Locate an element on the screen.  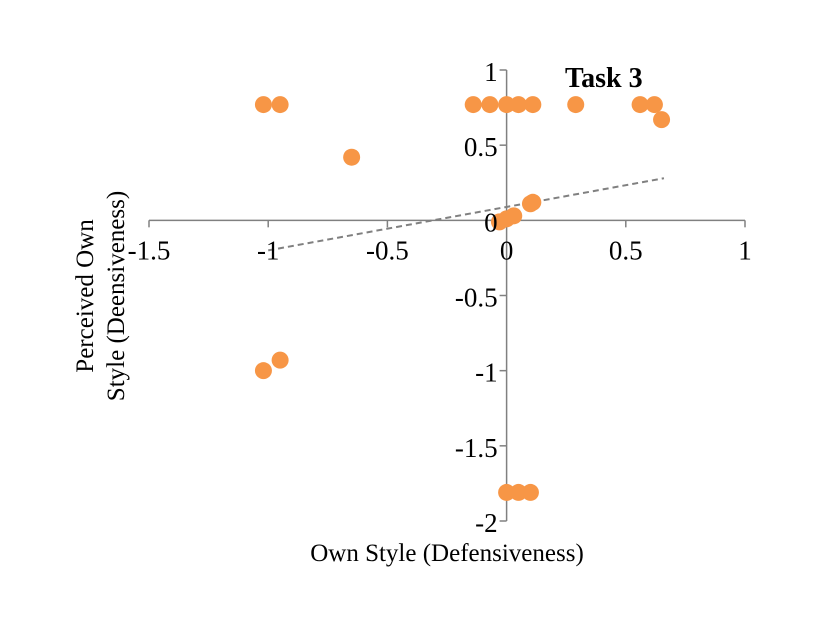
x-tick-label: 0 is located at coordinates (507, 250).